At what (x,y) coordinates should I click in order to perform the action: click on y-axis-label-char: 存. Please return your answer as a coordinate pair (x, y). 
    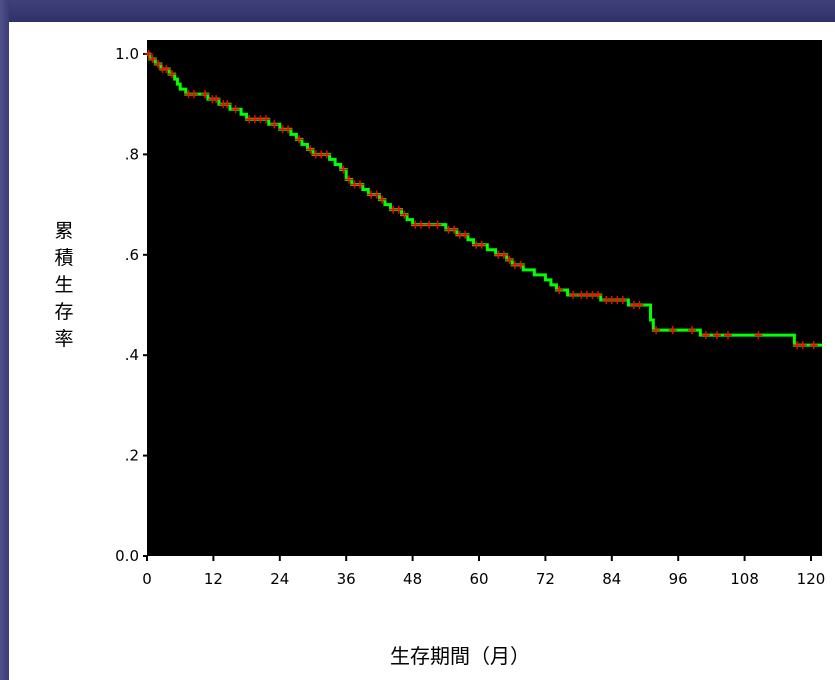
    Looking at the image, I should click on (64, 312).